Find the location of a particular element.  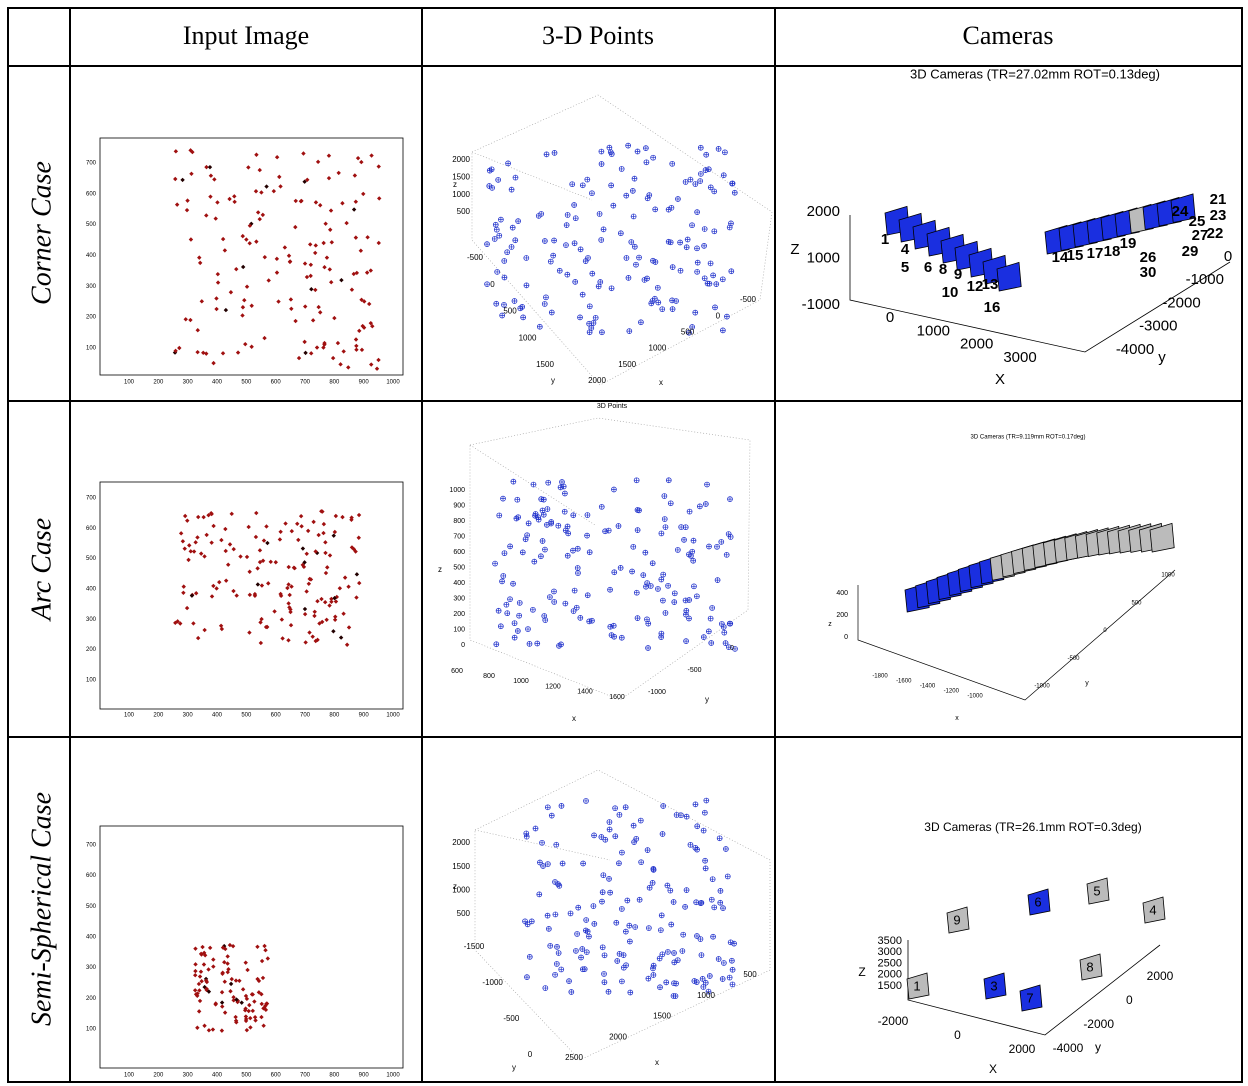

tick-label: 800 is located at coordinates (489, 676).